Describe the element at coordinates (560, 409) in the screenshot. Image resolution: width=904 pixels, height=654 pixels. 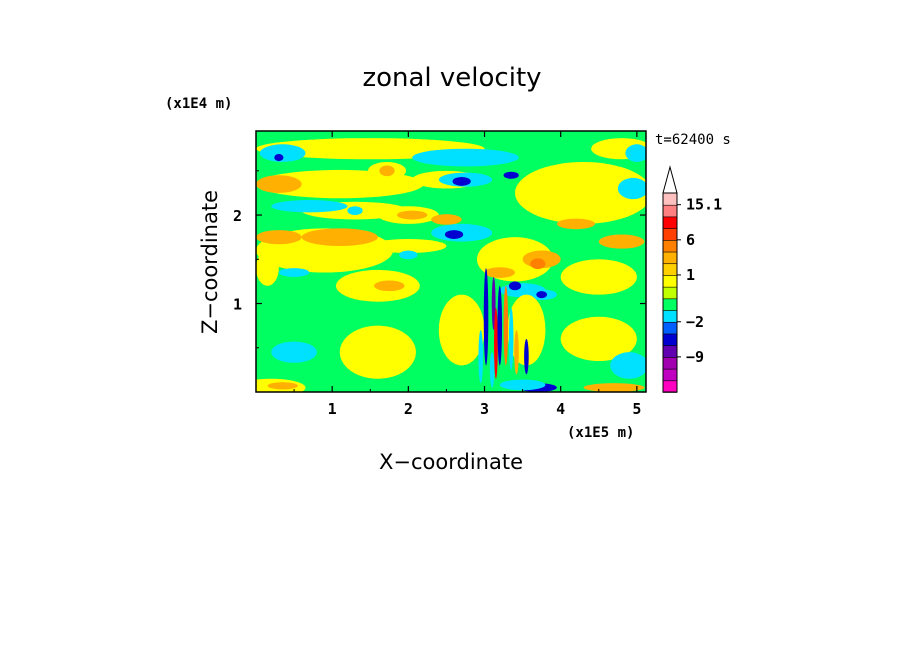
I see `x-tick-label: 4` at that location.